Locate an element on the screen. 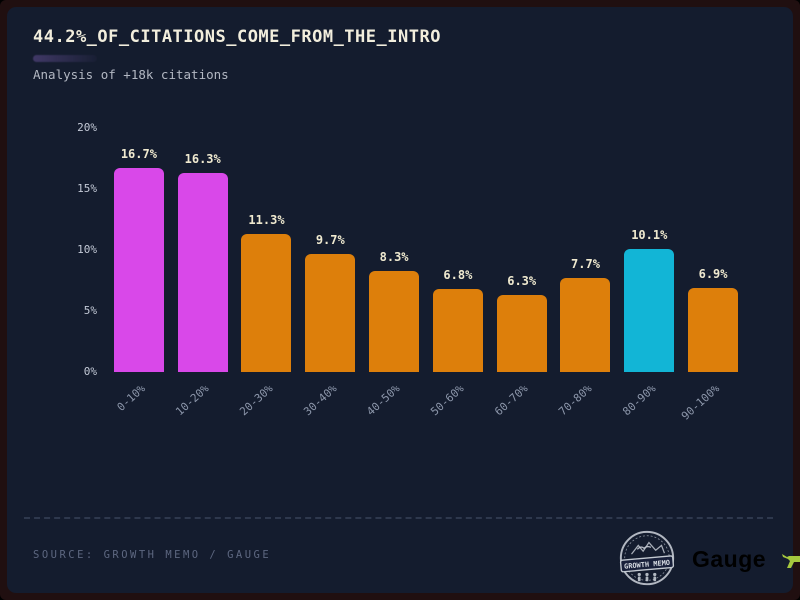 The image size is (800, 600). bar-slot: 9.7% 30-40% is located at coordinates (330, 273).